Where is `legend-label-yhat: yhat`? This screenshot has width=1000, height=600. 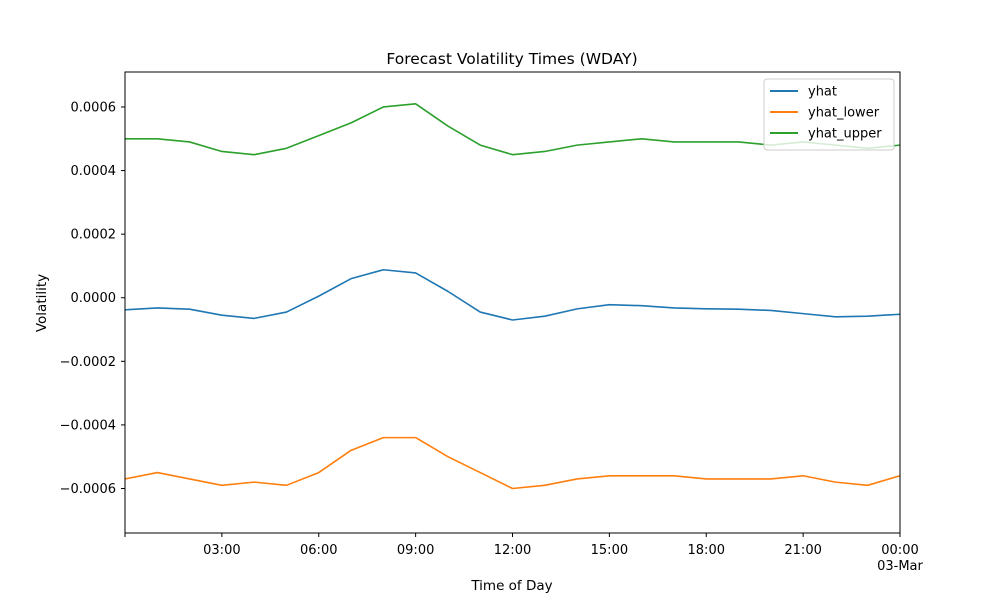 legend-label-yhat: yhat is located at coordinates (822, 92).